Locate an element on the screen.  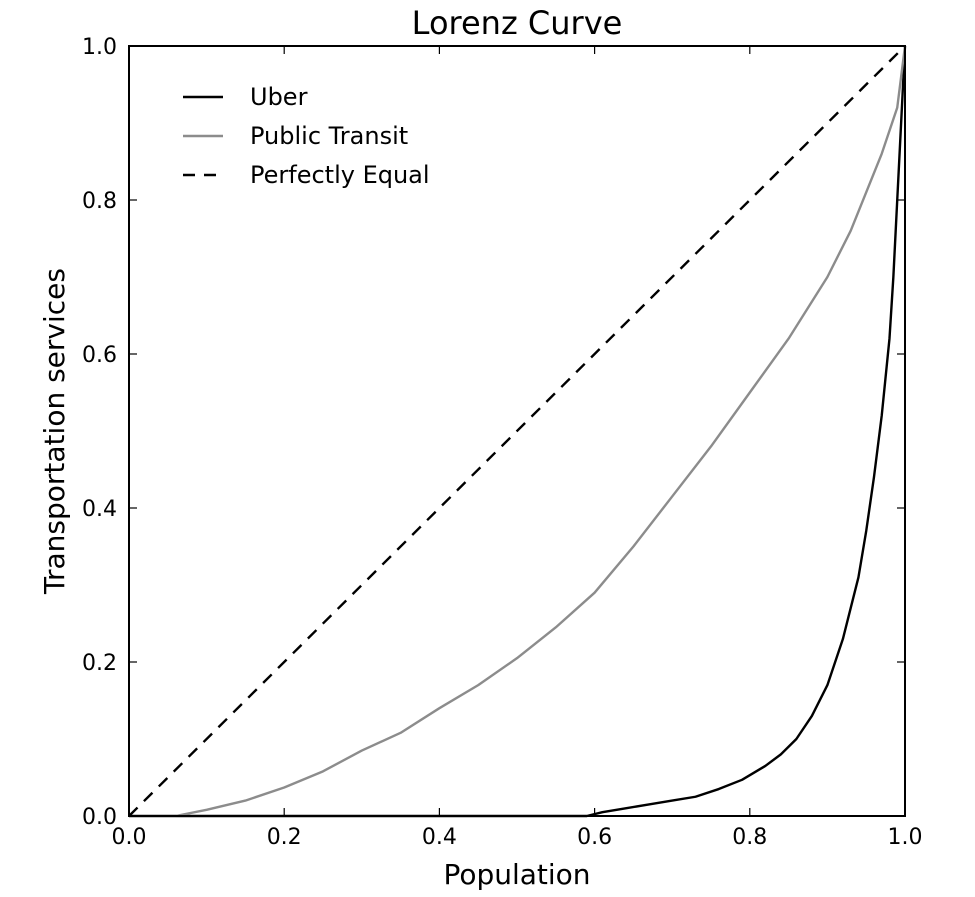
x-tick-label: 0.2 is located at coordinates (284, 837).